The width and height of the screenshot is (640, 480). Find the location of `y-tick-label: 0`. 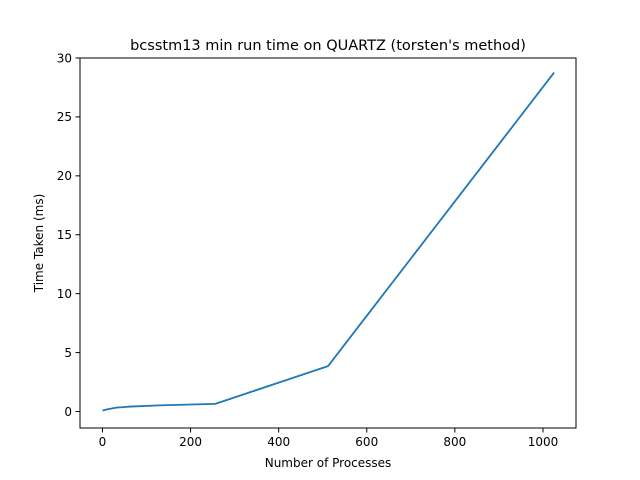

y-tick-label: 0 is located at coordinates (68, 412).